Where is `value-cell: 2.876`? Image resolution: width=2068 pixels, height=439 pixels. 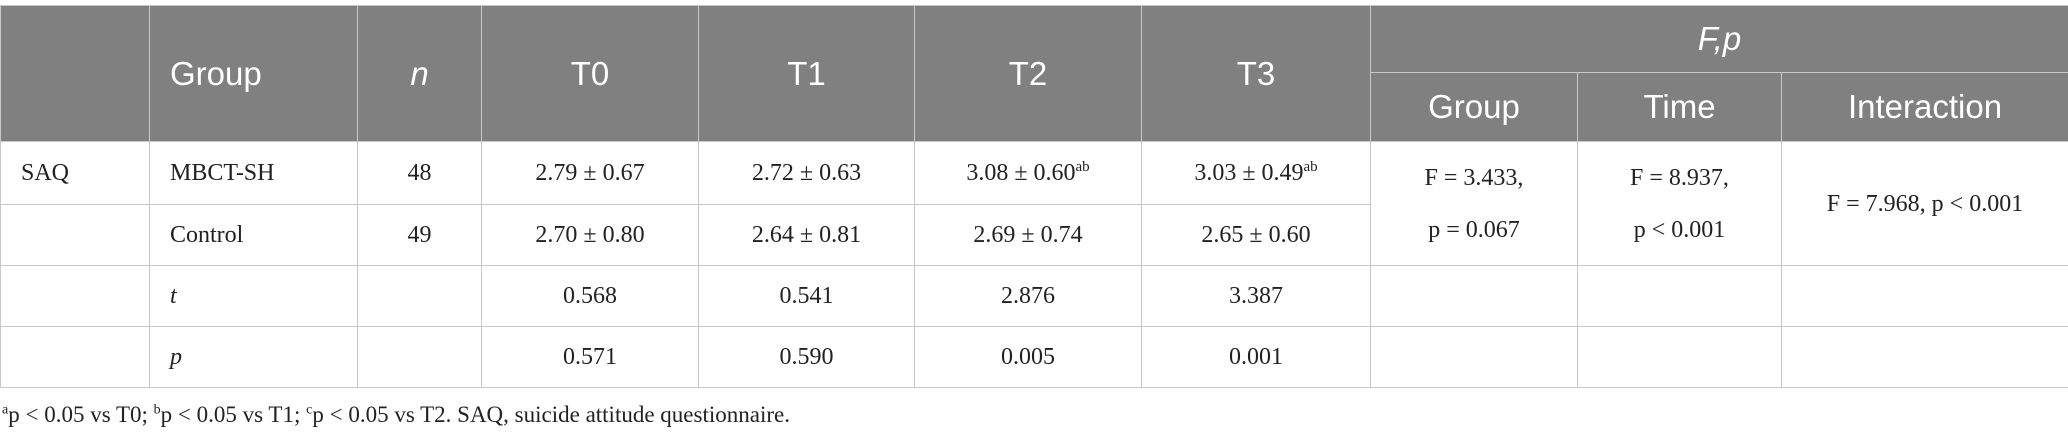 value-cell: 2.876 is located at coordinates (1028, 296).